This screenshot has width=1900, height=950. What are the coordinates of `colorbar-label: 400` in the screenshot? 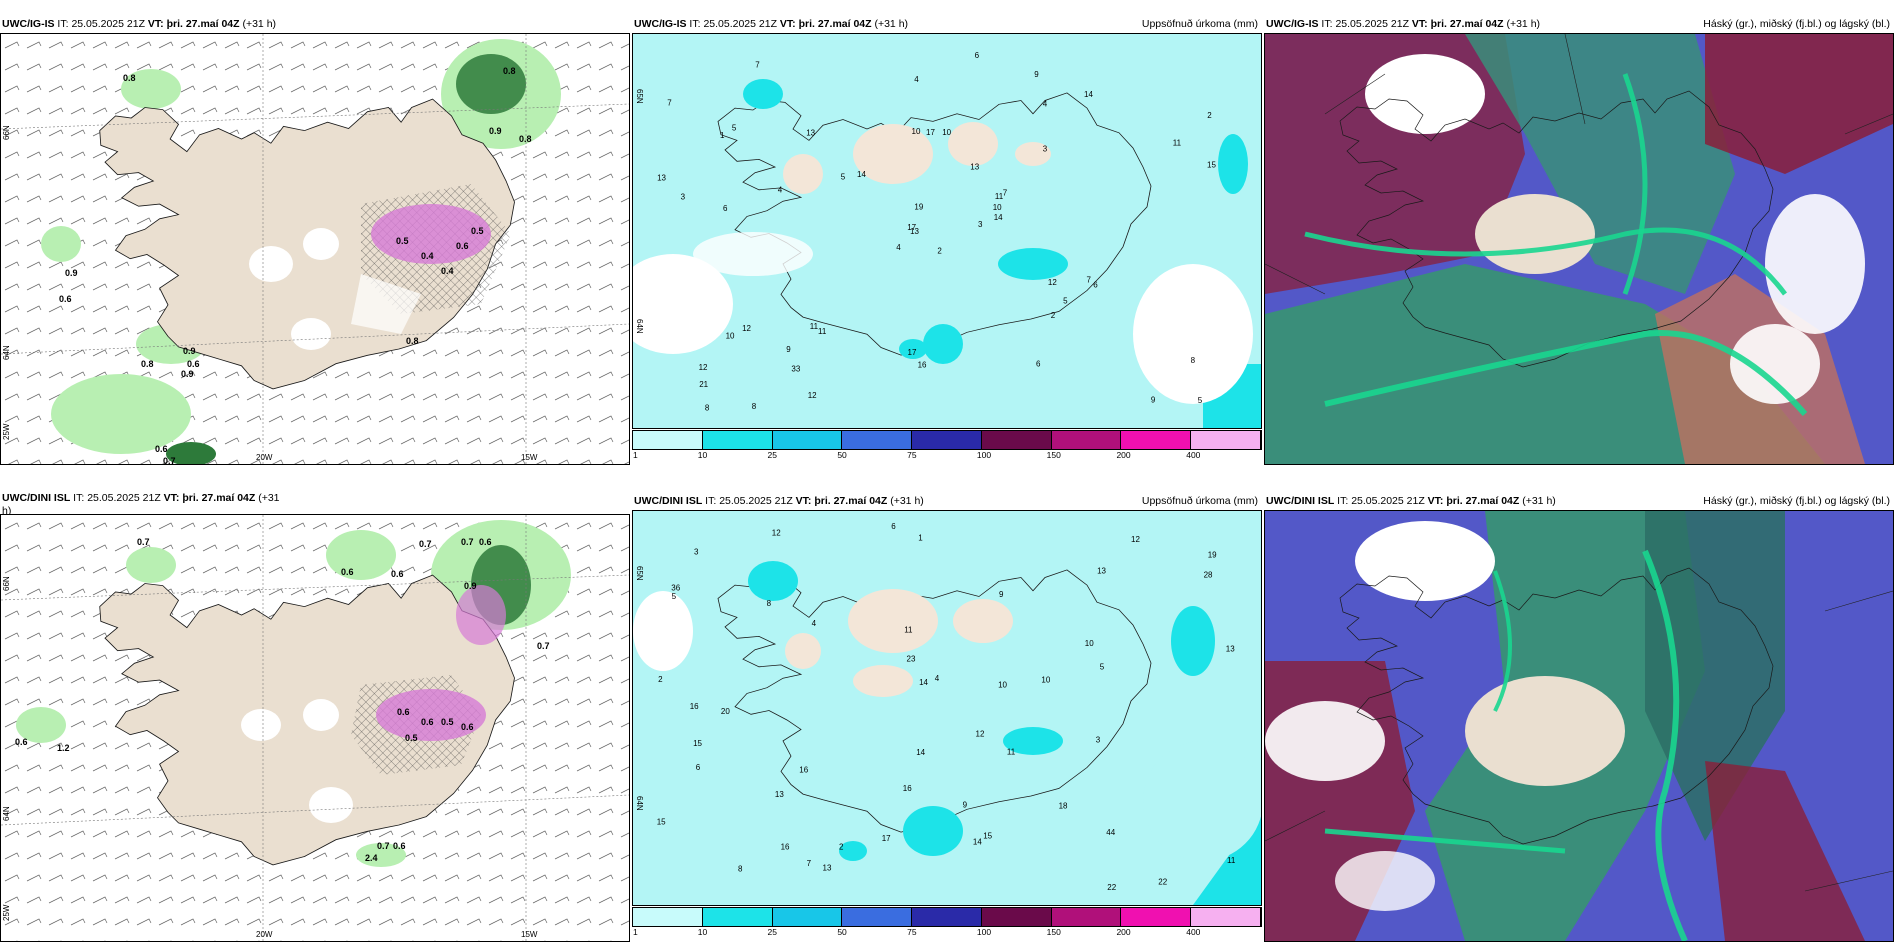 It's located at (1193, 932).